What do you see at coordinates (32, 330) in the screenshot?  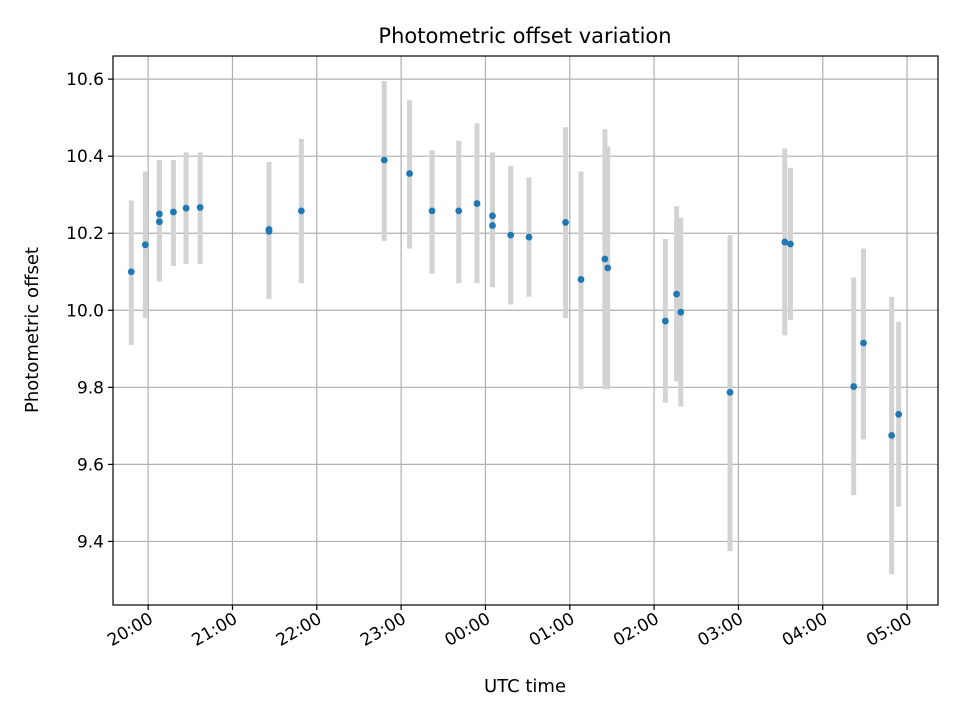 I see `y-axis-label: Photometric offset` at bounding box center [32, 330].